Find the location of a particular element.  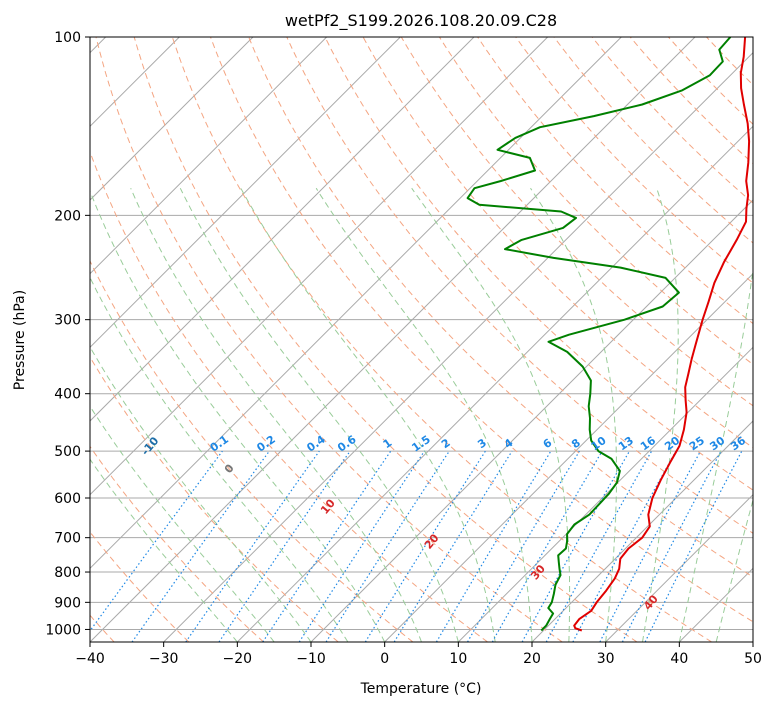

y-axis-label: Pressure (hPa) is located at coordinates (20, 340).